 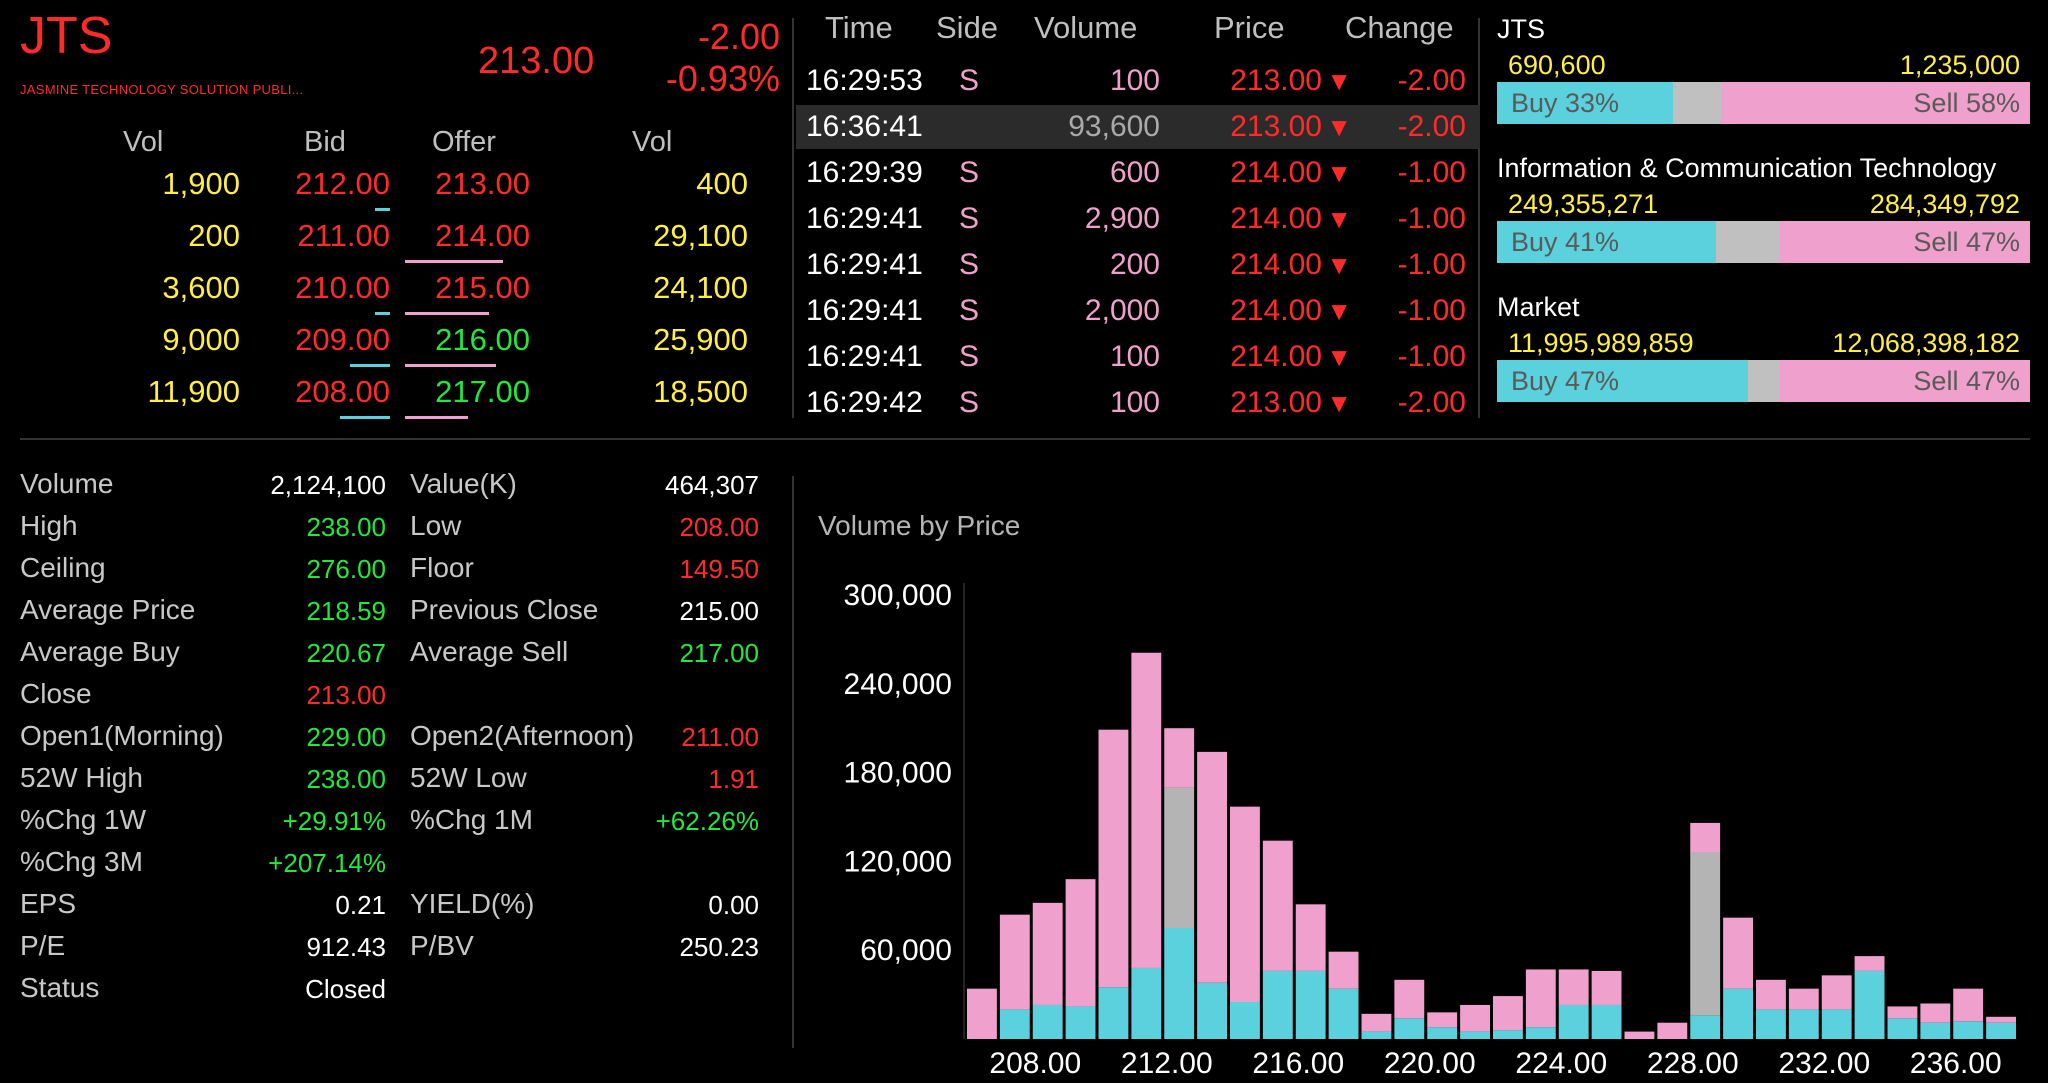 I want to click on trade-time: 16:29:42, so click(x=864, y=402).